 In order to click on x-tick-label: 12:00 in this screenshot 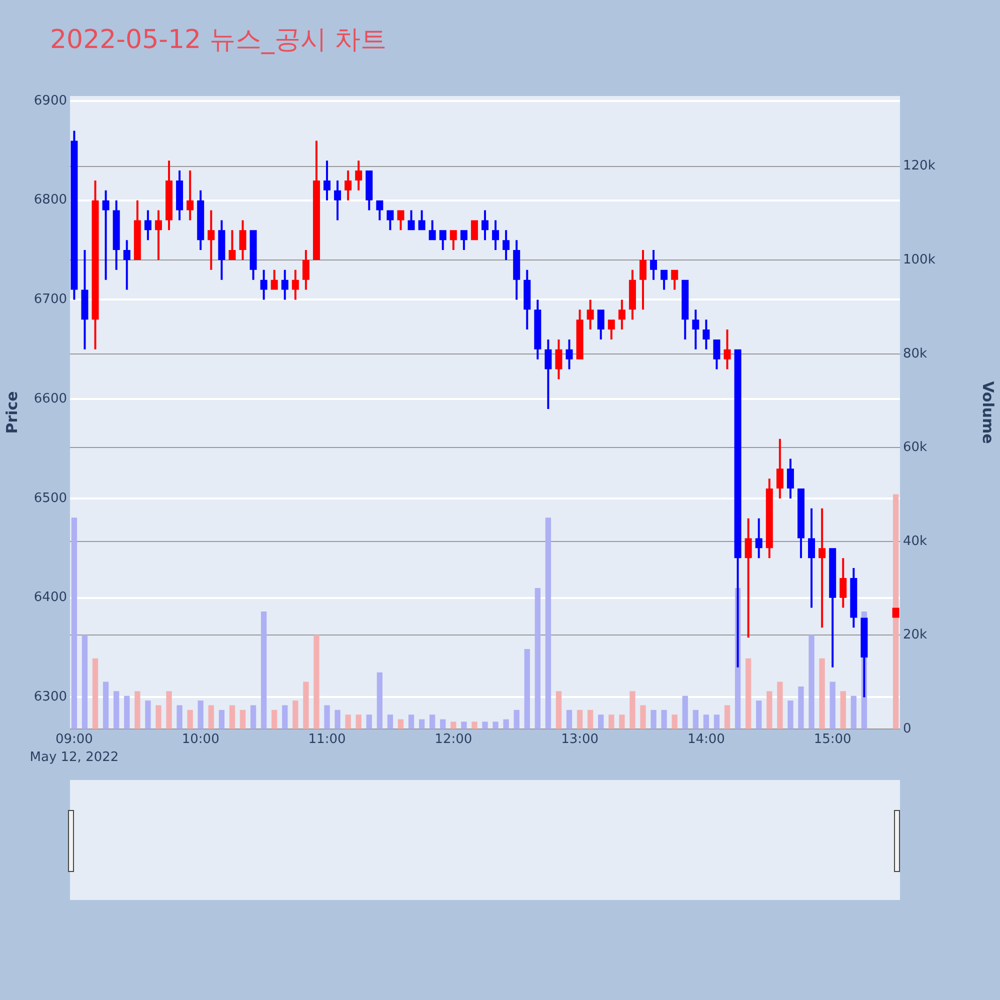, I will do `click(453, 740)`.